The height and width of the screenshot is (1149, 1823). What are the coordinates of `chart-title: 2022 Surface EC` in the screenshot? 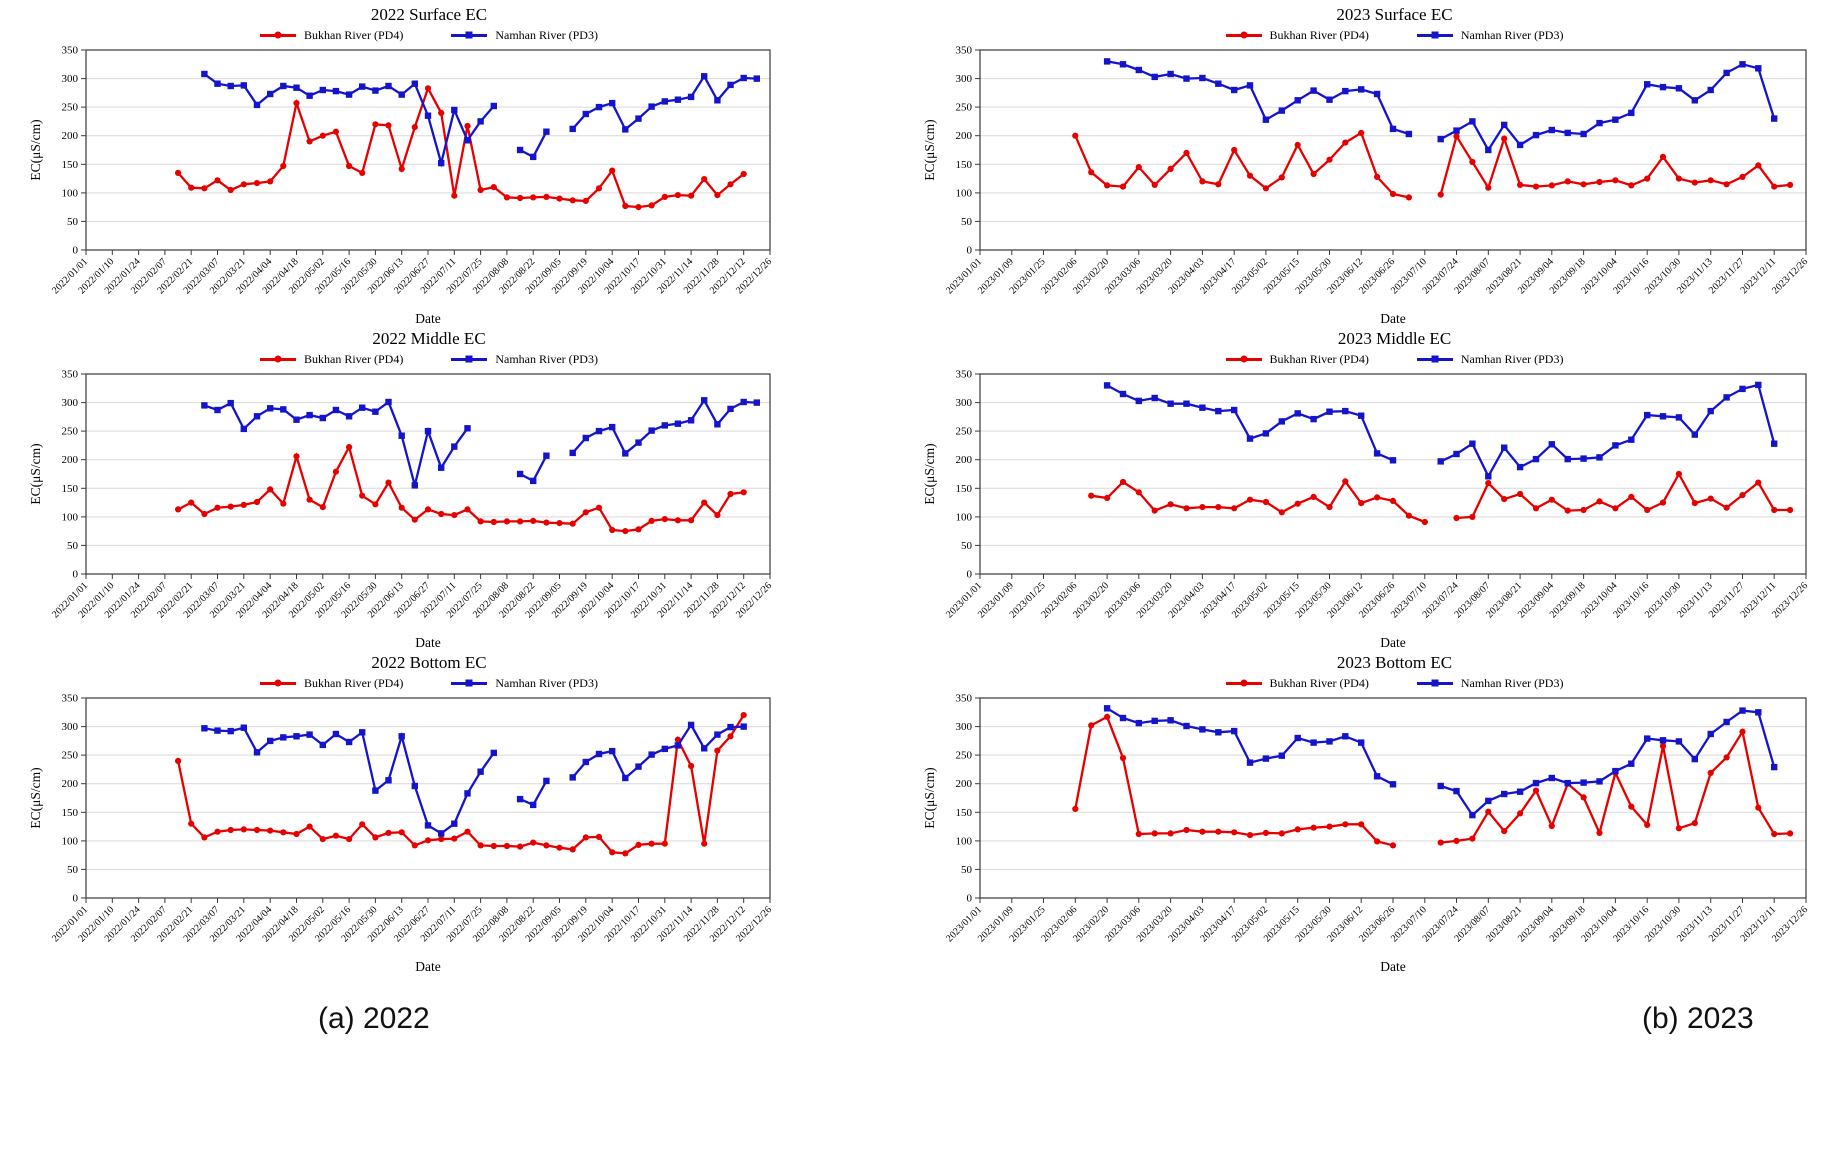 It's located at (429, 14).